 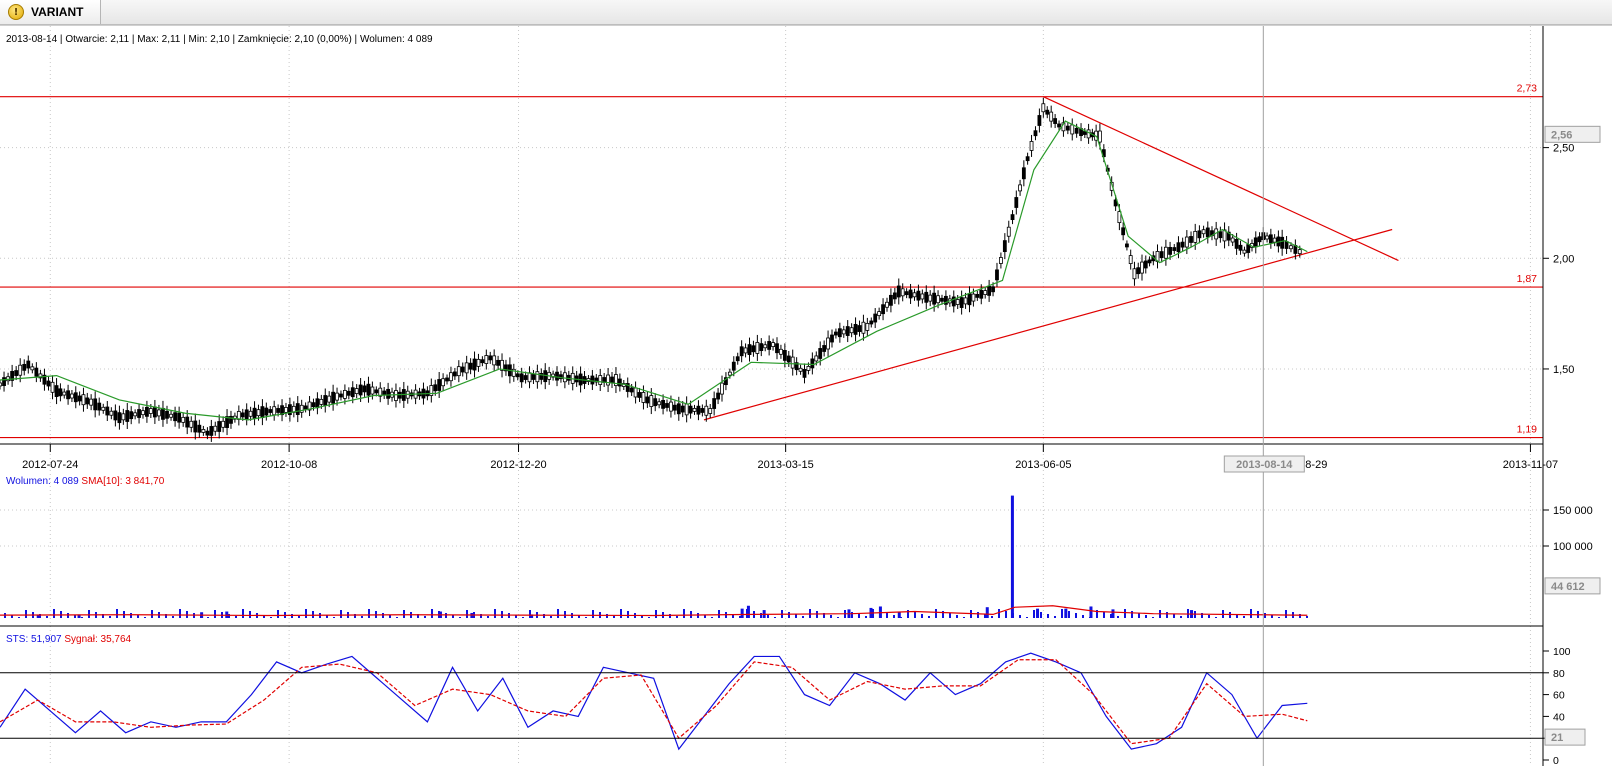 I want to click on signal-line, so click(x=654, y=702).